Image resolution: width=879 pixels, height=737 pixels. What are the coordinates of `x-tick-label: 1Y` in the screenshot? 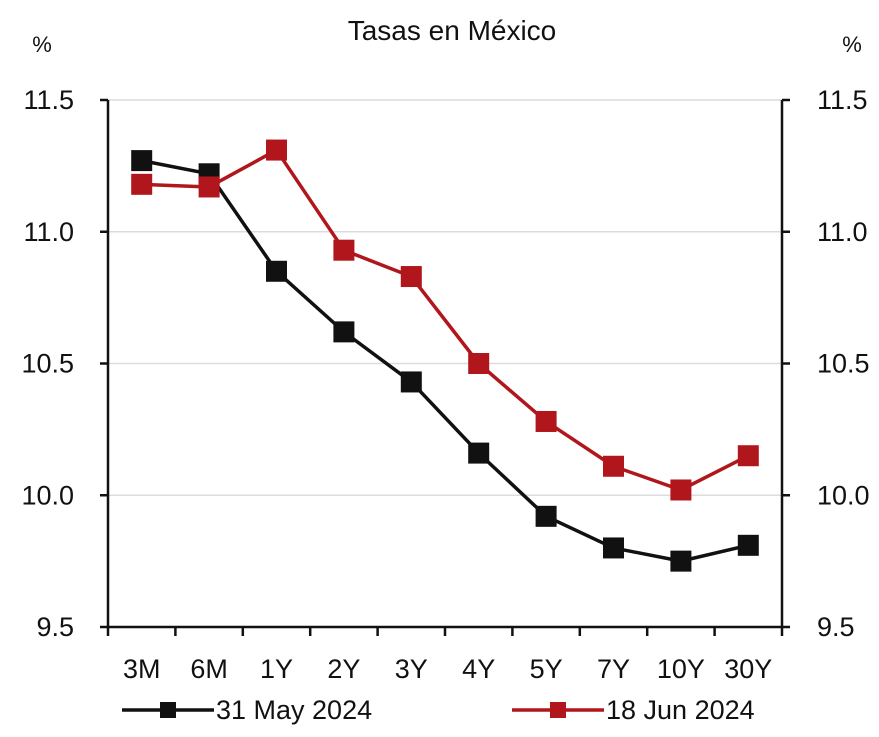 It's located at (276, 669).